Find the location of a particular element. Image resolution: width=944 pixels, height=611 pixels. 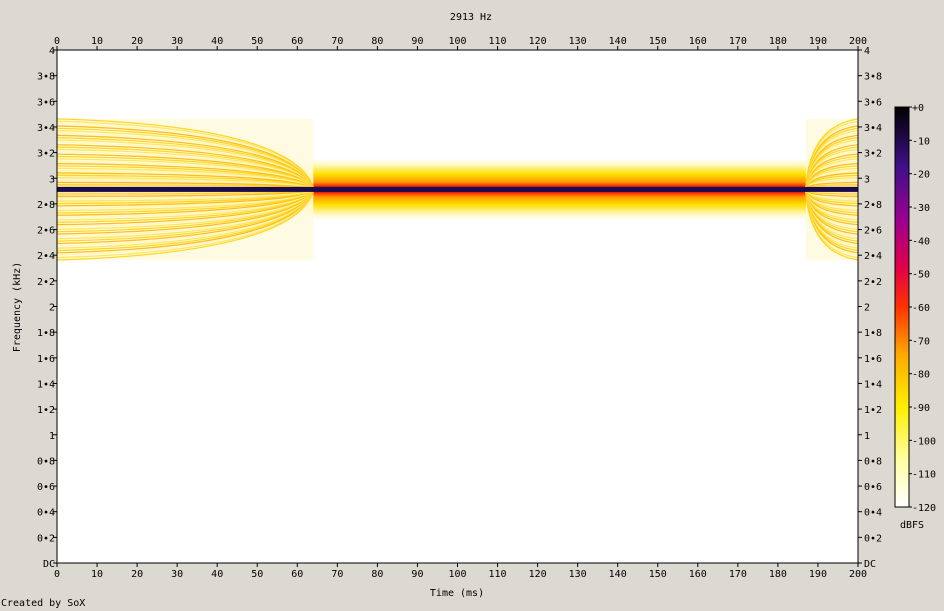

y-tick-label-left: 1•2 is located at coordinates (46, 410).